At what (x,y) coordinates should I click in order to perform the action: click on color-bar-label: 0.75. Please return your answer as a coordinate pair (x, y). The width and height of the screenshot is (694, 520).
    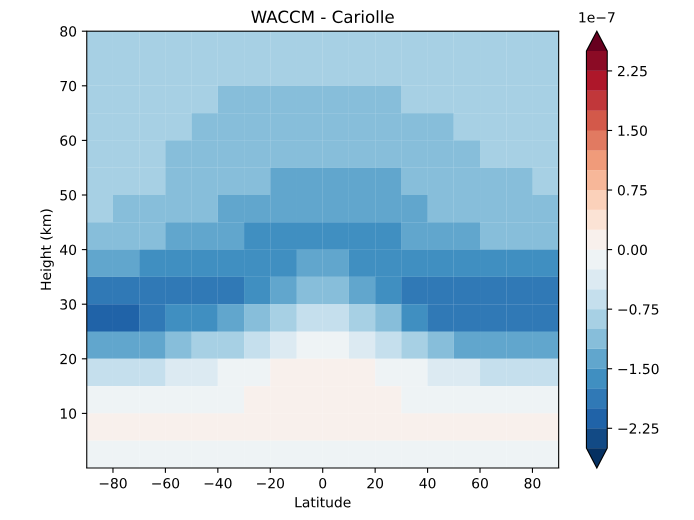
    Looking at the image, I should click on (632, 190).